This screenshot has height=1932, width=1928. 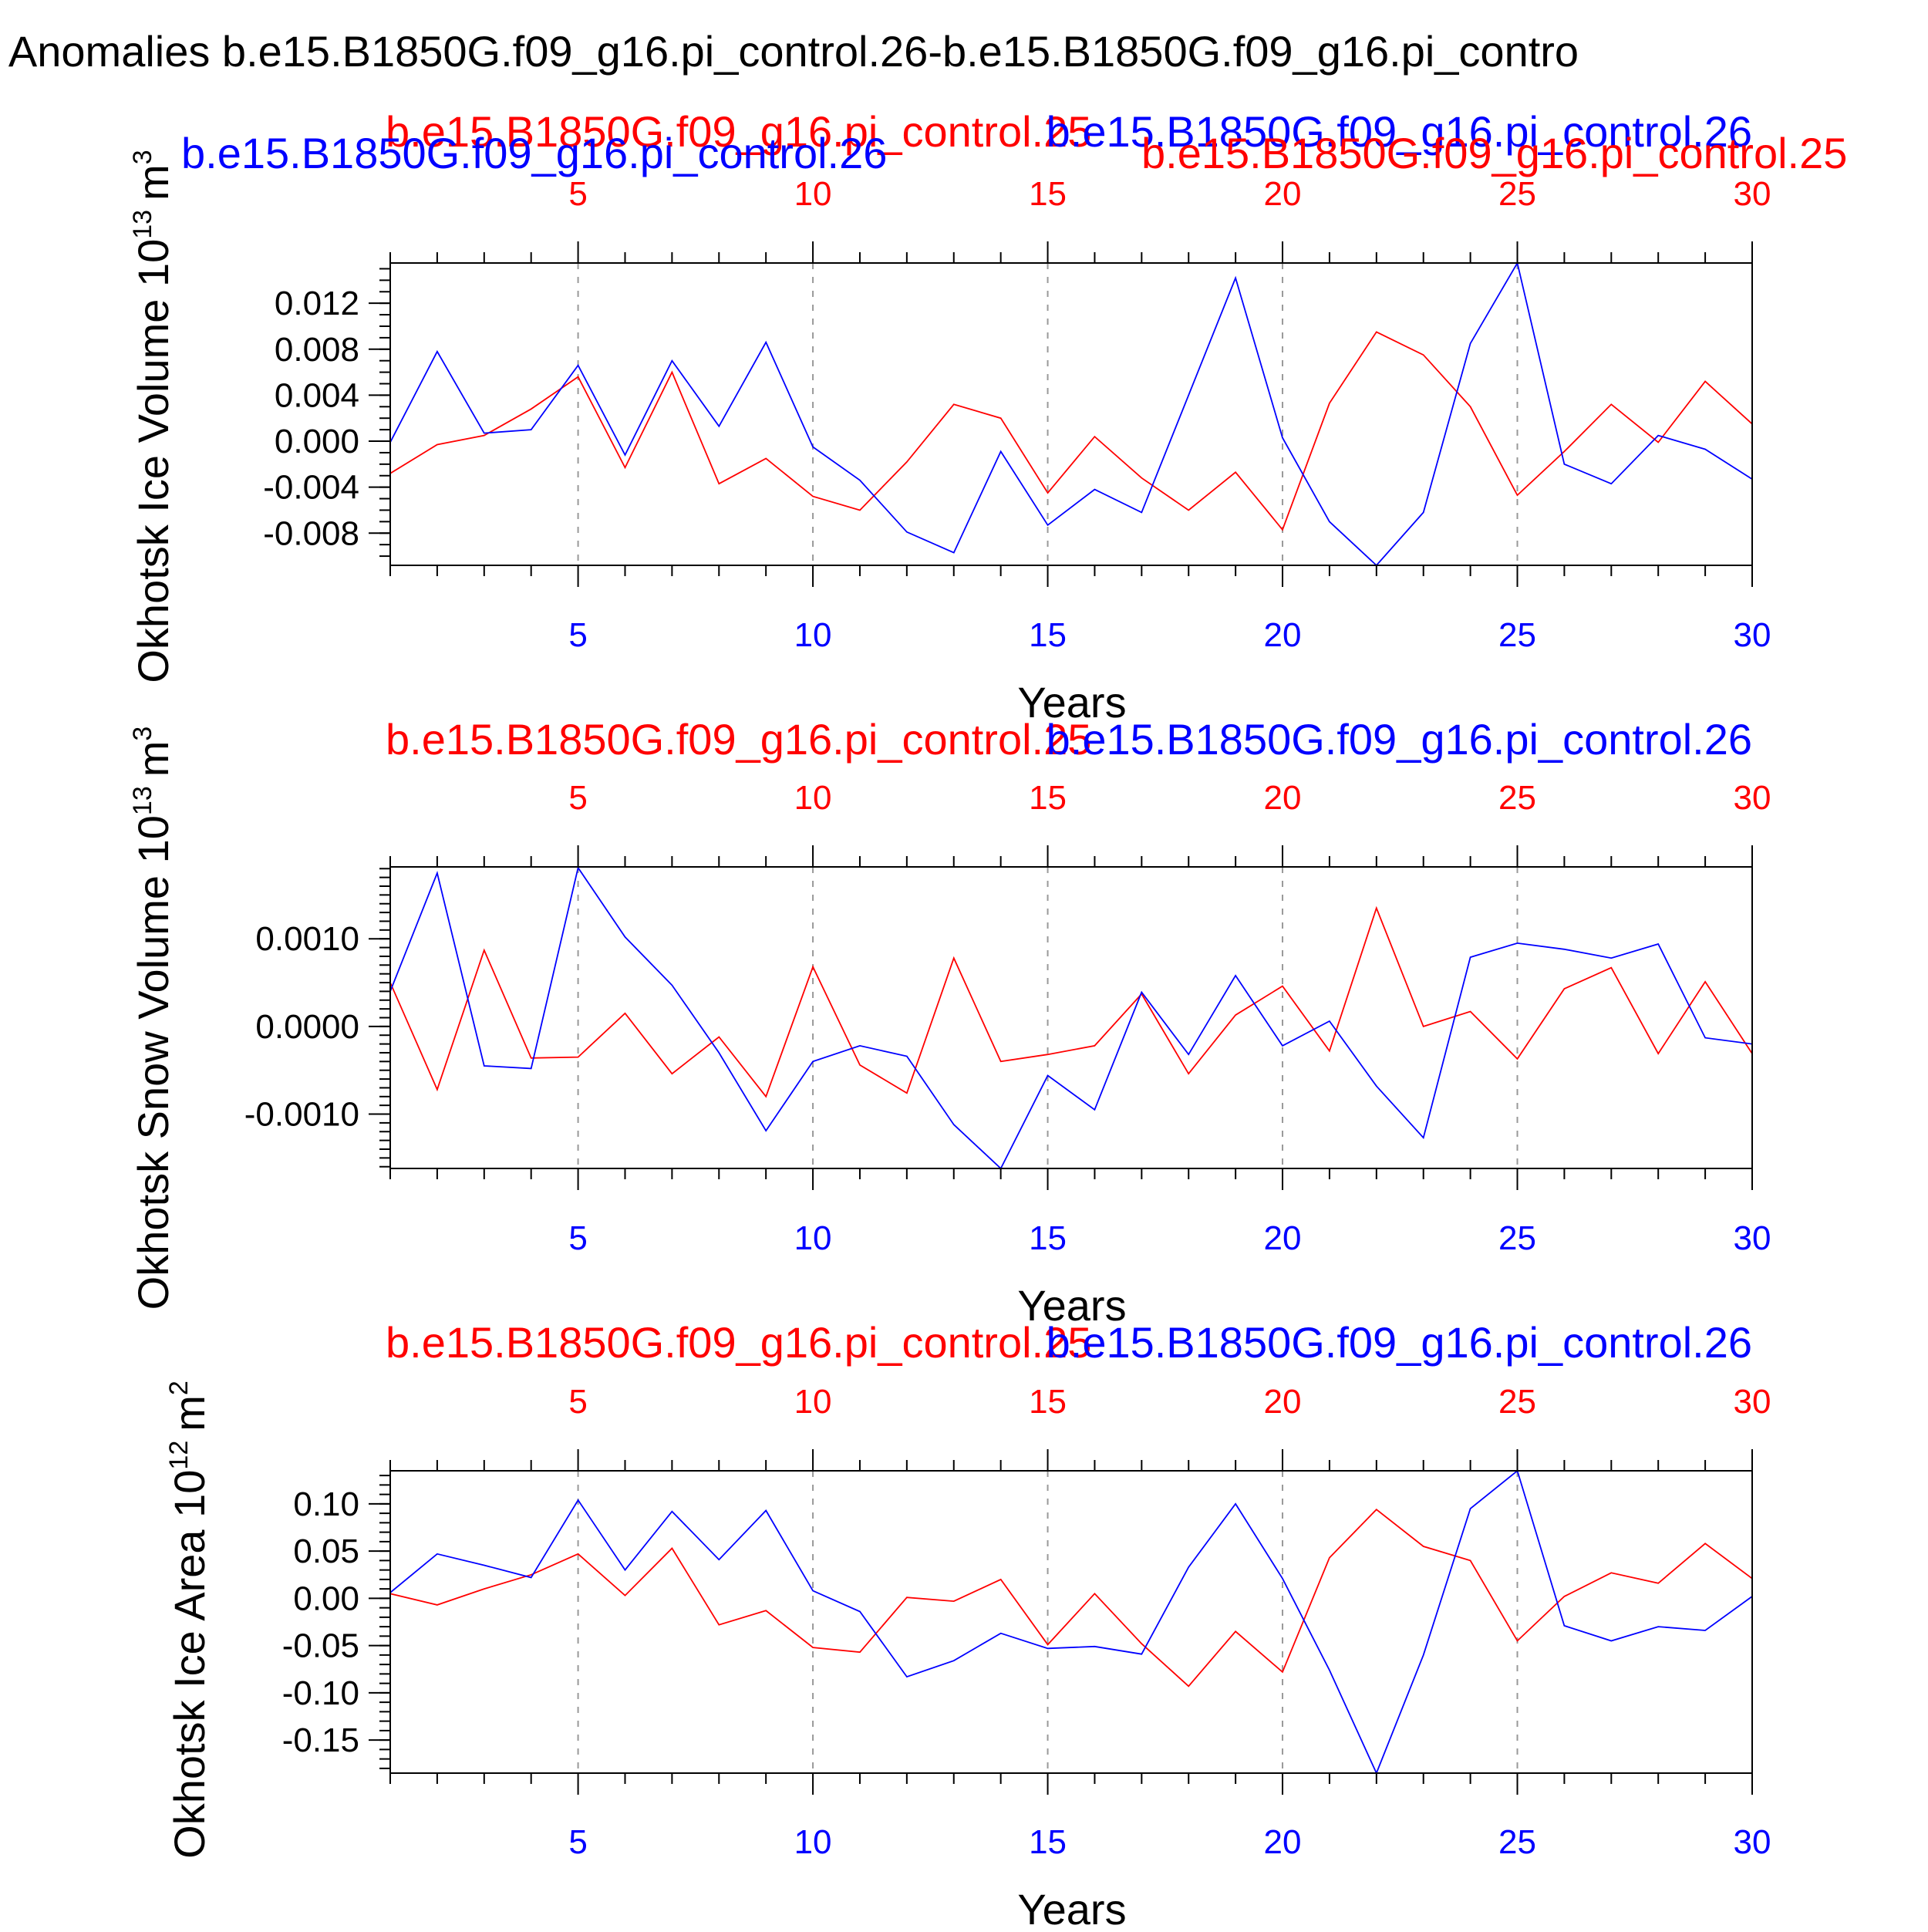 I want to click on y-axis-unit-exponent: 12, so click(x=179, y=1455).